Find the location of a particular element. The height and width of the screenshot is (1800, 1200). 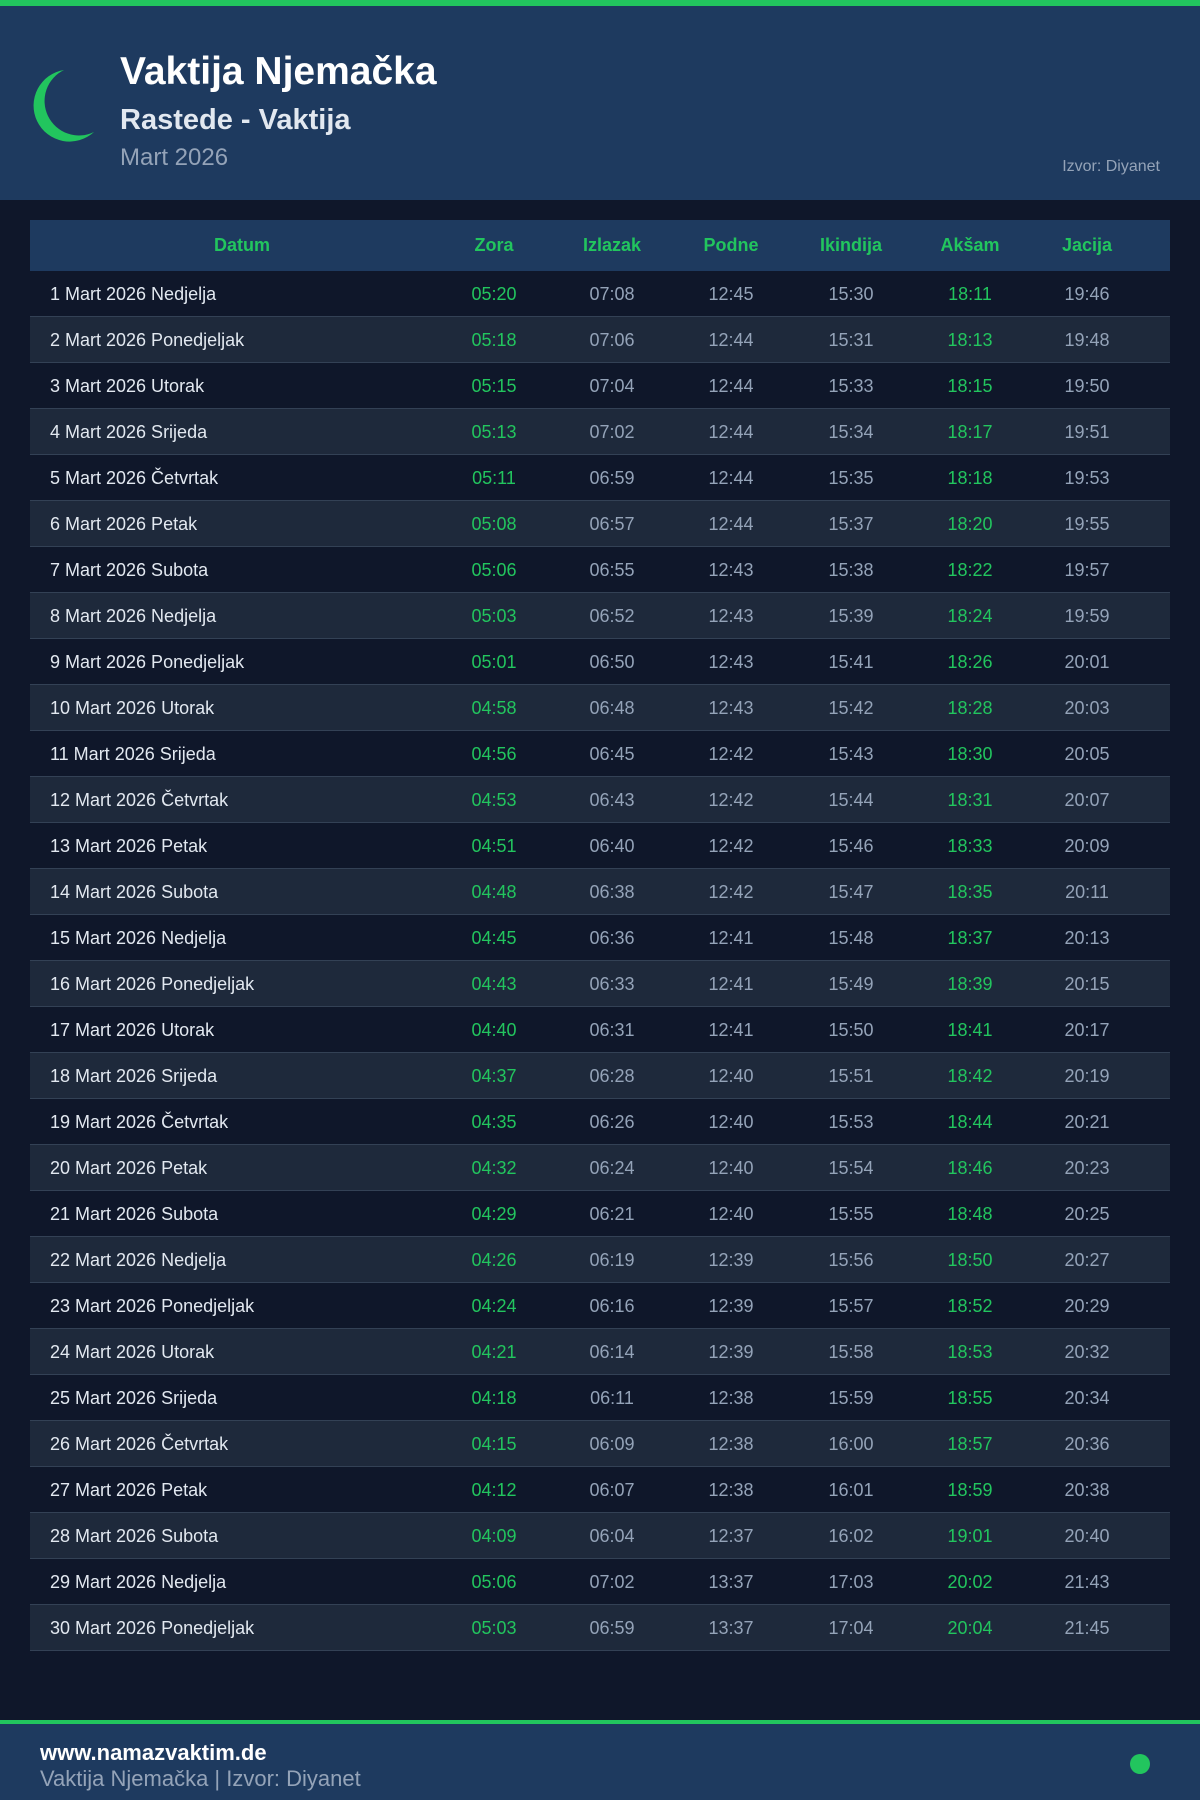

cell-zora: 05:13 is located at coordinates (494, 432).